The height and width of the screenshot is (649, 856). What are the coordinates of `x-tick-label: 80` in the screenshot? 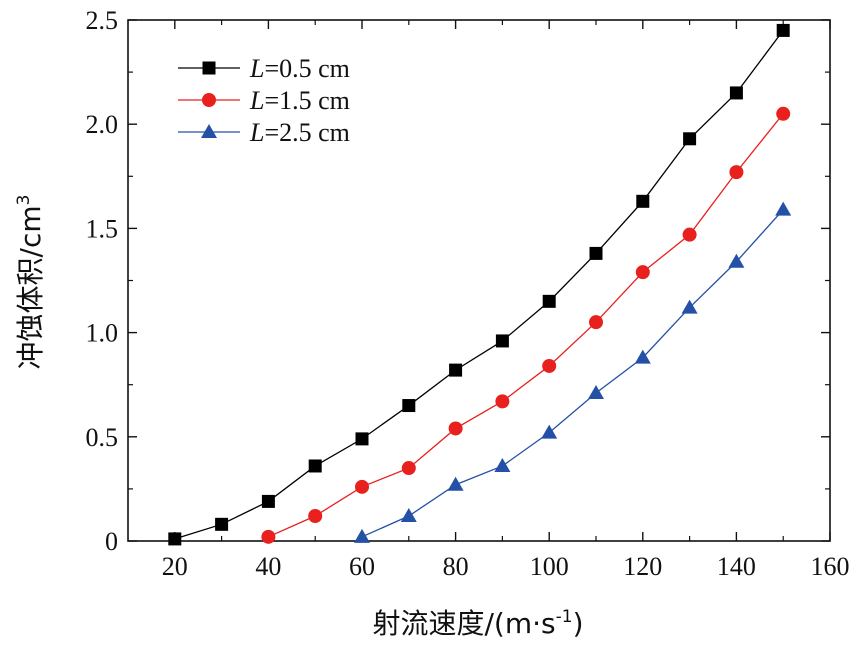 It's located at (456, 566).